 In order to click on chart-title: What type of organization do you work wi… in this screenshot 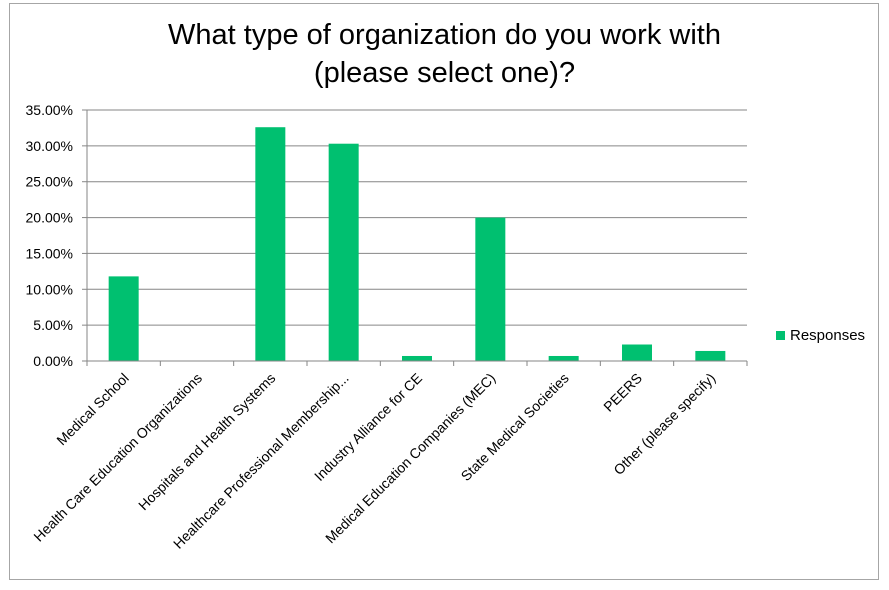, I will do `click(444, 54)`.